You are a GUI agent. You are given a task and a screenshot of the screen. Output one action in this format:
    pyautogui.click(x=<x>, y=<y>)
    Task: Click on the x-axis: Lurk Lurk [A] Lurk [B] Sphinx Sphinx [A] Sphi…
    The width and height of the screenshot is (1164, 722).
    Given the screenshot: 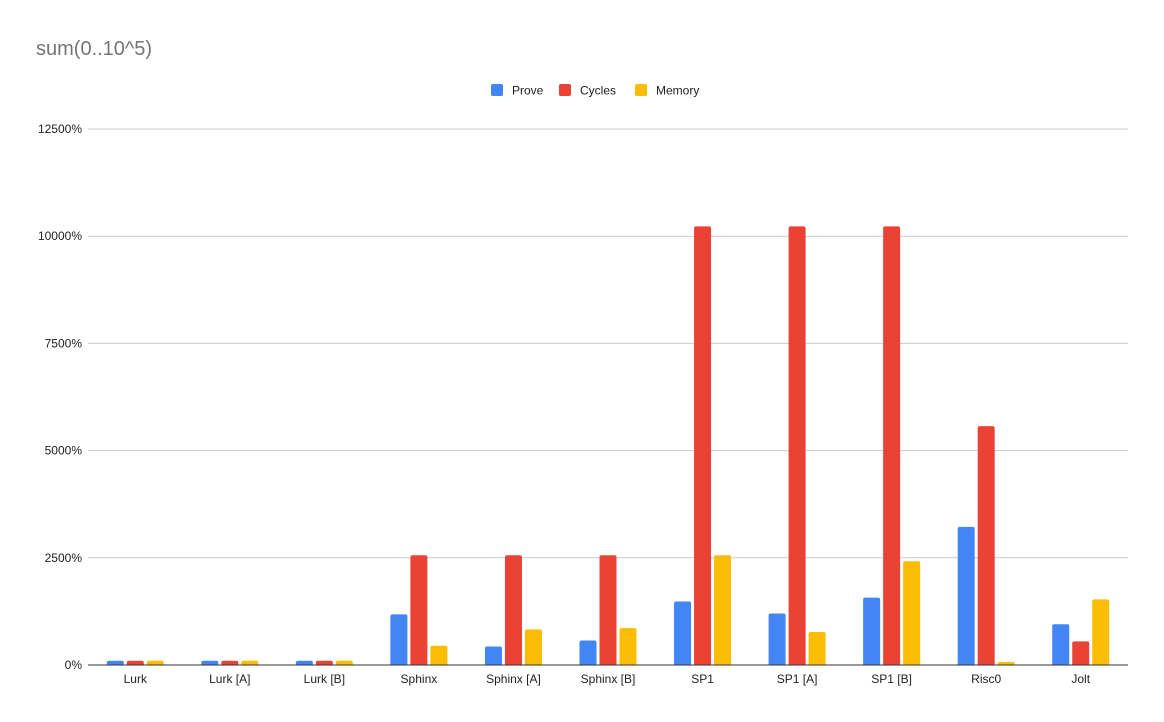 What is the action you would take?
    pyautogui.click(x=607, y=679)
    